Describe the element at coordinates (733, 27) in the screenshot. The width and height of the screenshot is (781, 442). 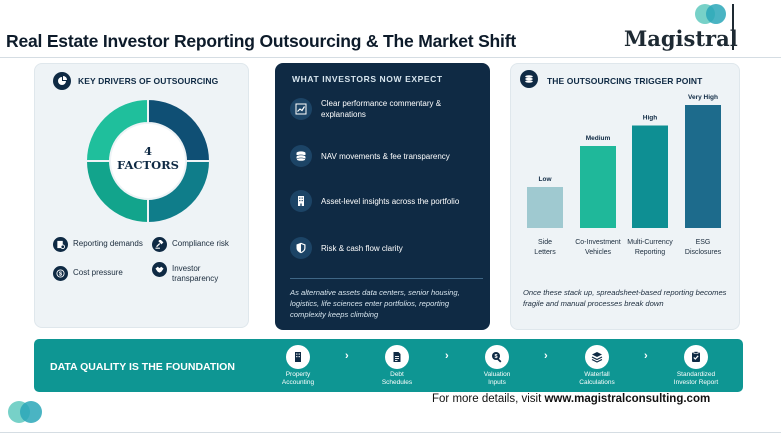
I see `brand-divider` at that location.